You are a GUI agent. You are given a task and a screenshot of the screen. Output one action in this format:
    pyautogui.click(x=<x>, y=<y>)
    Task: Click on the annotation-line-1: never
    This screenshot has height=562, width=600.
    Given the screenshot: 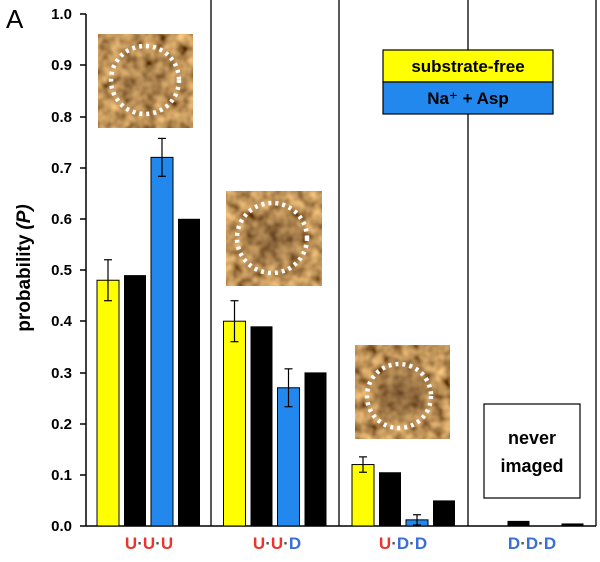 What is the action you would take?
    pyautogui.click(x=532, y=438)
    